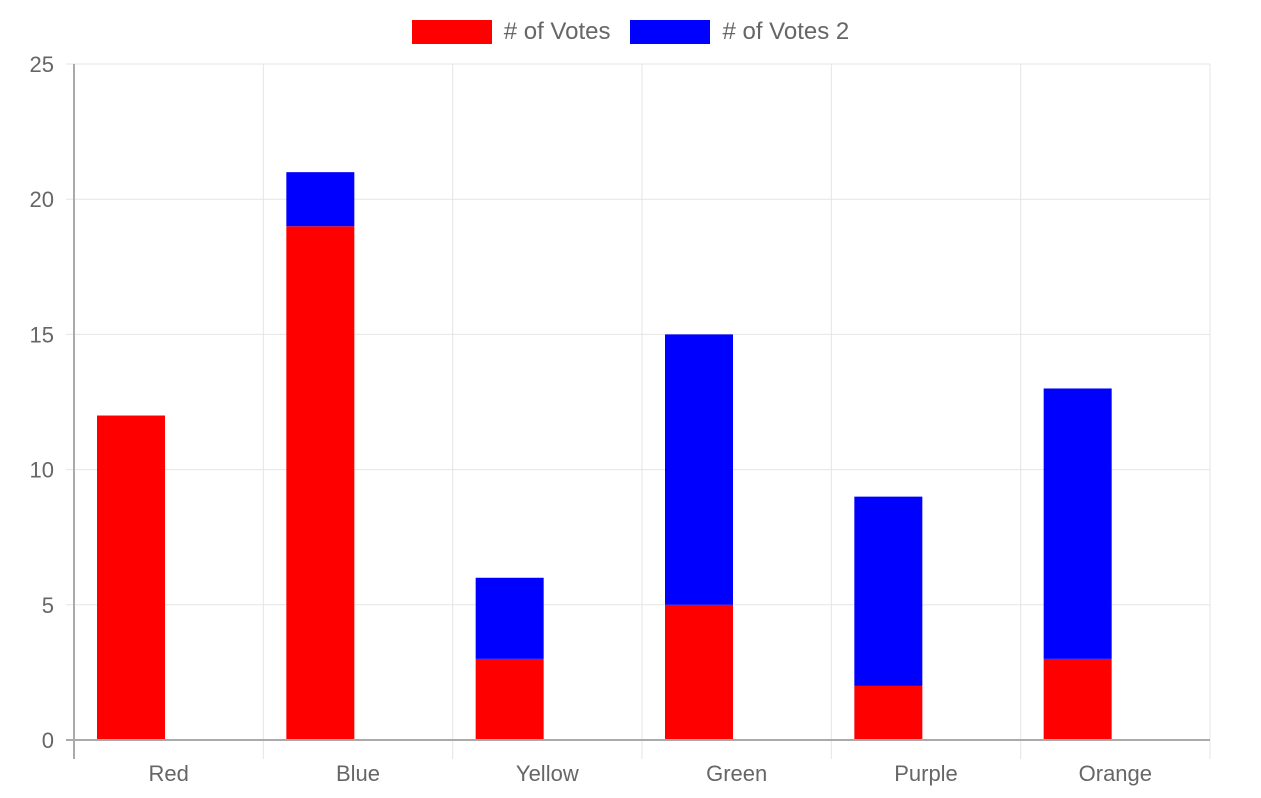 This screenshot has height=798, width=1261. I want to click on legend-item-votes-2: # of Votes 2, so click(739, 32).